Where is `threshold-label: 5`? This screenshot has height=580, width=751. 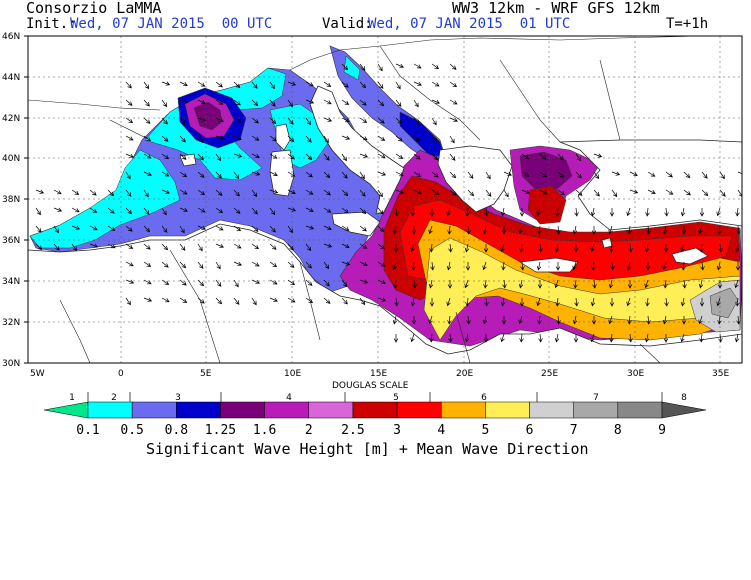
threshold-label: 5 is located at coordinates (485, 430).